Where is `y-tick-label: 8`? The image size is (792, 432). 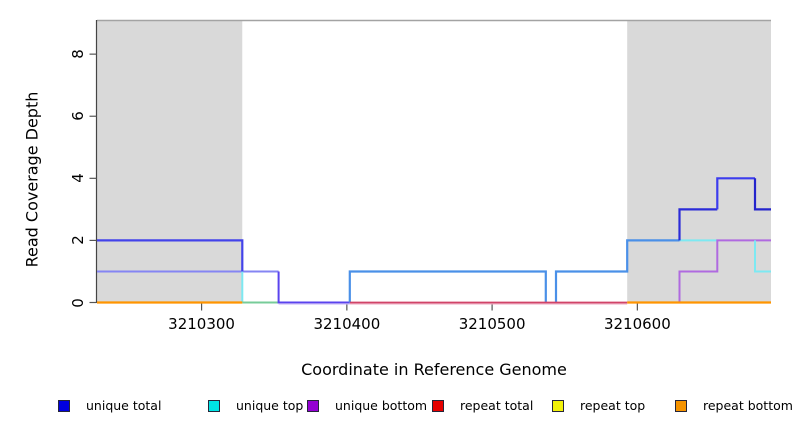 y-tick-label: 8 is located at coordinates (78, 54).